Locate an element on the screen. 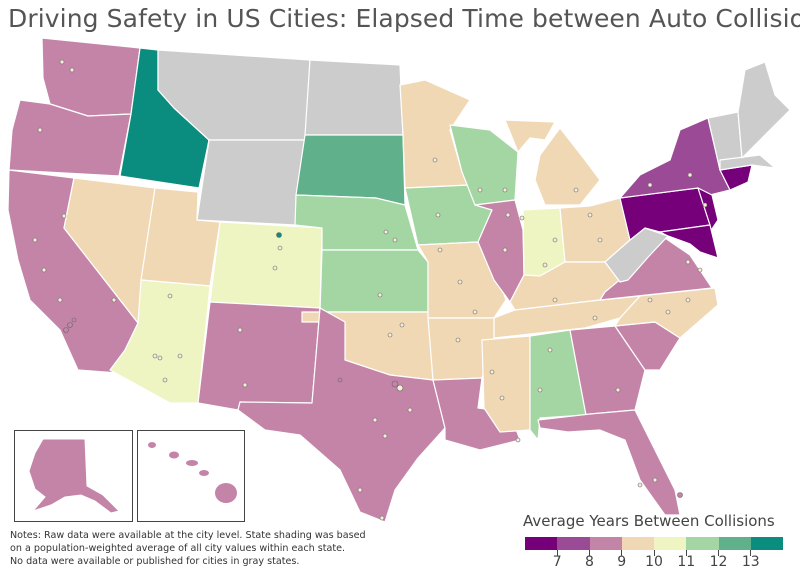 This screenshot has width=800, height=577. legend-label: 8 is located at coordinates (589, 562).